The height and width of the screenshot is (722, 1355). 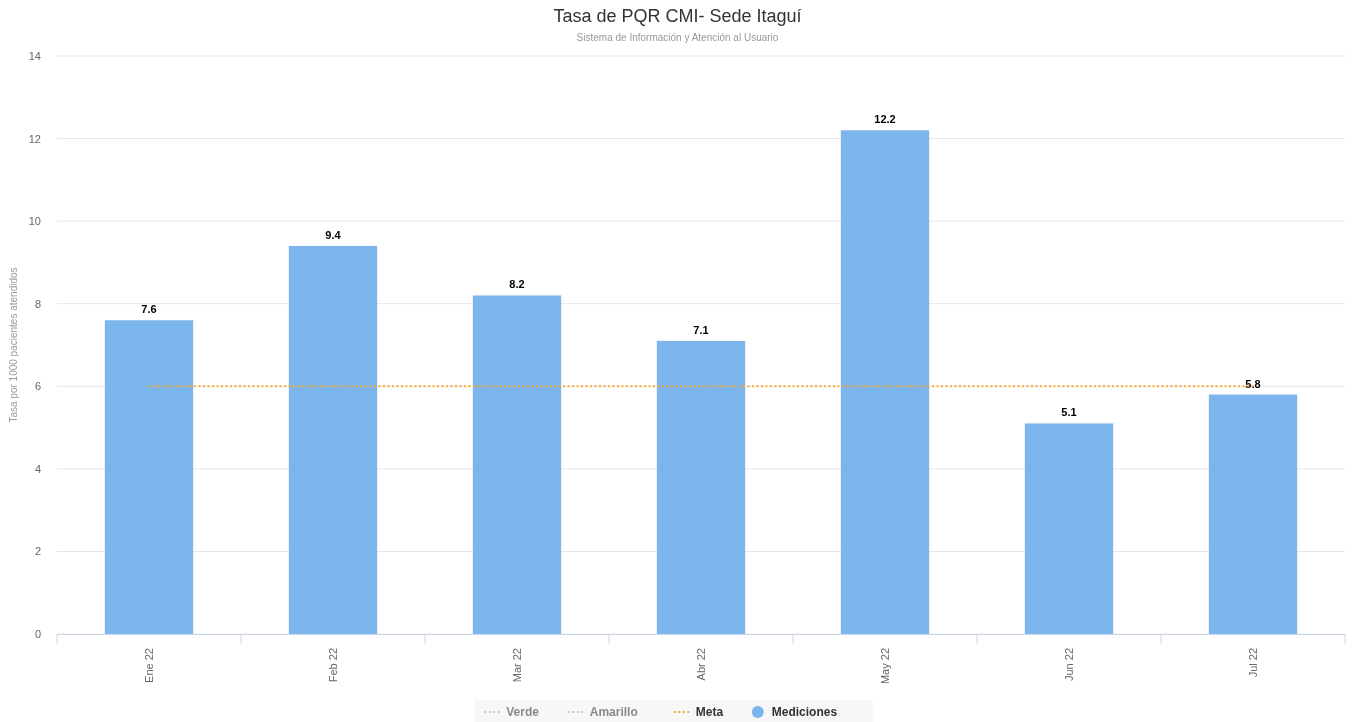 What do you see at coordinates (13, 345) in the screenshot?
I see `y-axis-title: Tasa por 1000 pacientes atendidos` at bounding box center [13, 345].